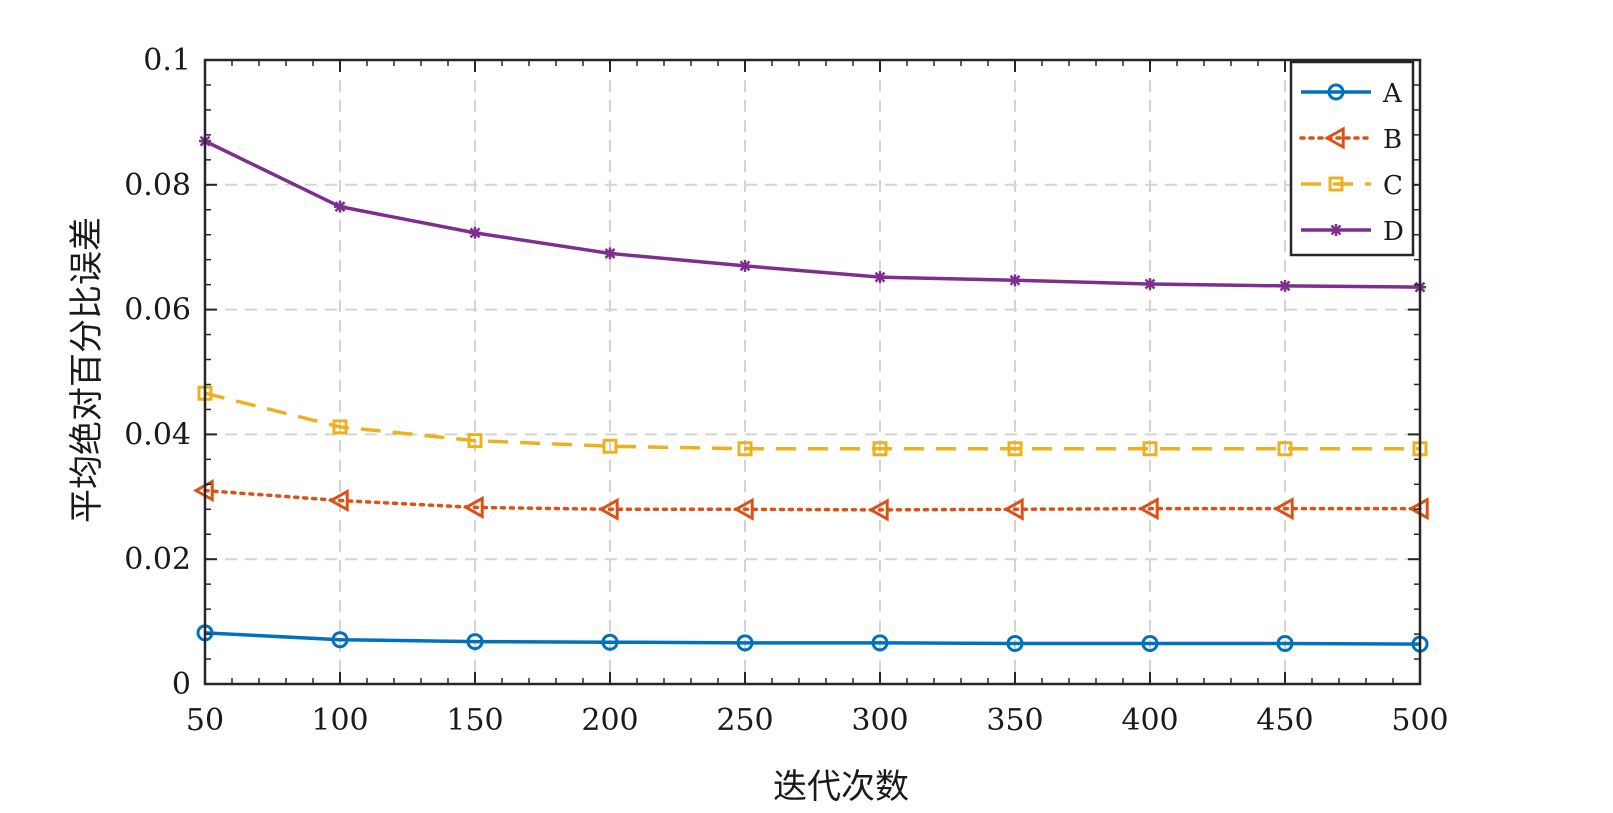 The image size is (1613, 813). I want to click on y-tick-label: 0.02, so click(157, 559).